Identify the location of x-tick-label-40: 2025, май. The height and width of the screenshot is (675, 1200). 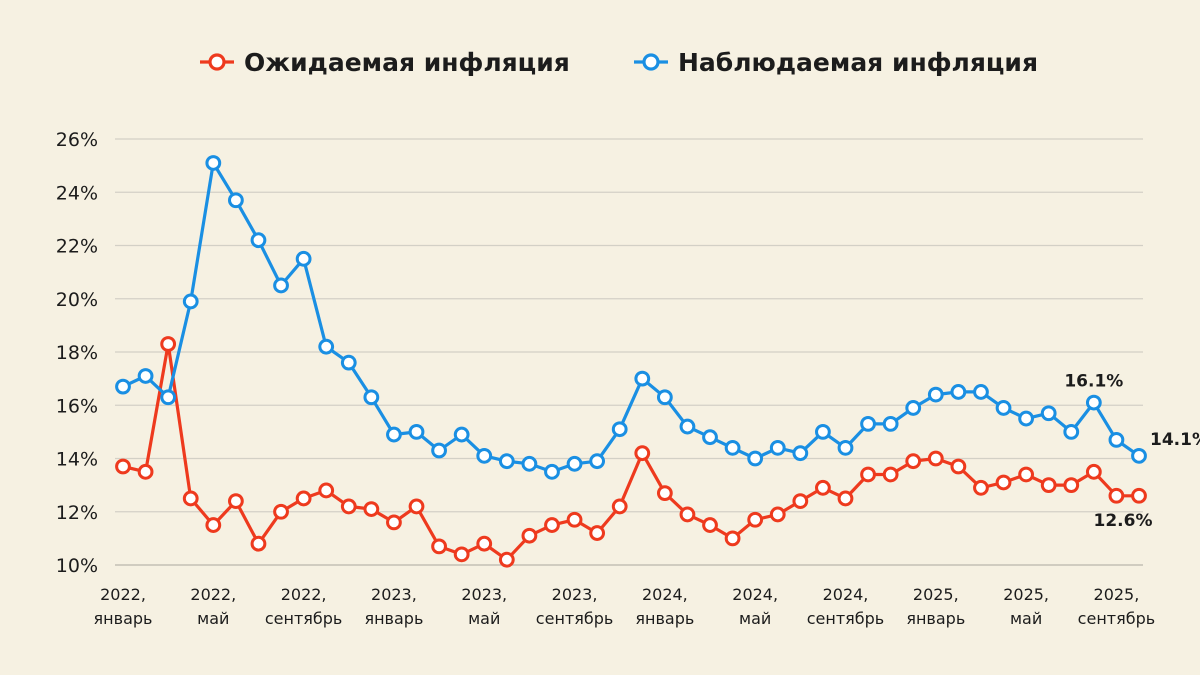
(1026, 606).